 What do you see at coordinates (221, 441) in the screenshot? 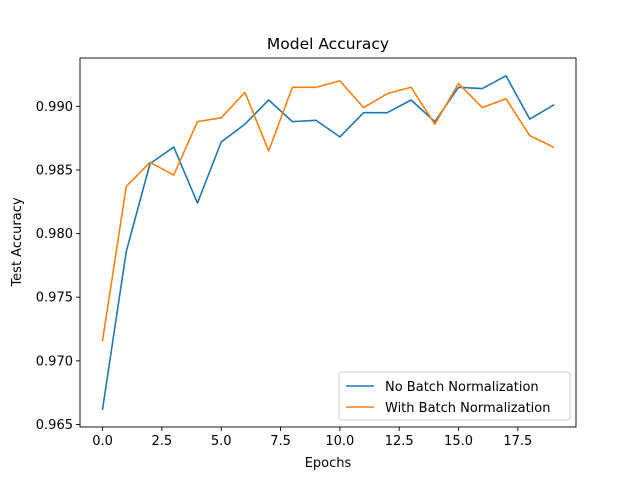
I see `x-tick-label: 5.0` at bounding box center [221, 441].